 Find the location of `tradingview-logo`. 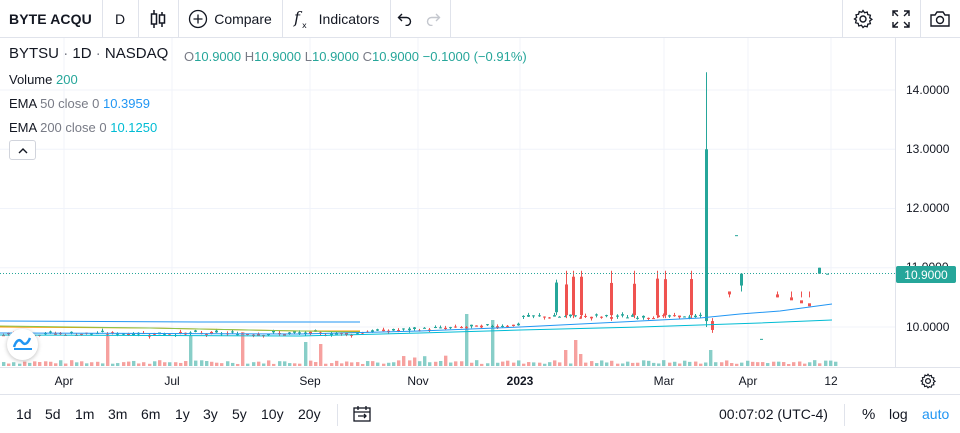

tradingview-logo is located at coordinates (22, 344).